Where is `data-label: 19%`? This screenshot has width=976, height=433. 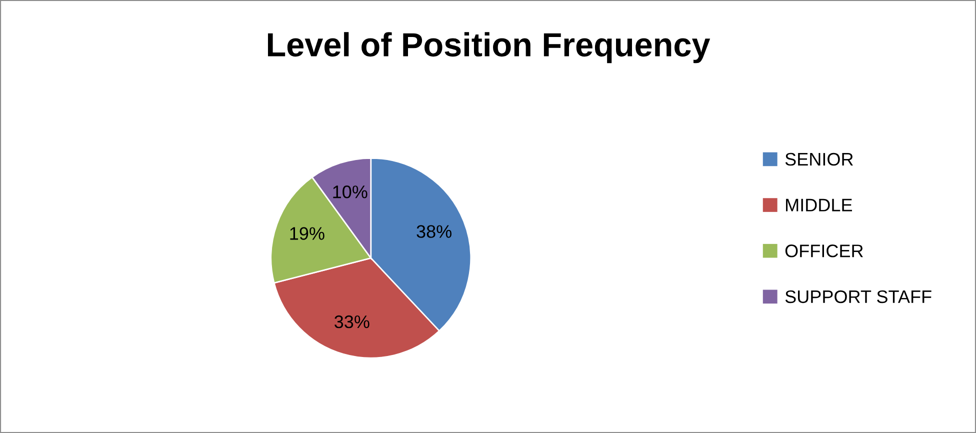
data-label: 19% is located at coordinates (307, 233).